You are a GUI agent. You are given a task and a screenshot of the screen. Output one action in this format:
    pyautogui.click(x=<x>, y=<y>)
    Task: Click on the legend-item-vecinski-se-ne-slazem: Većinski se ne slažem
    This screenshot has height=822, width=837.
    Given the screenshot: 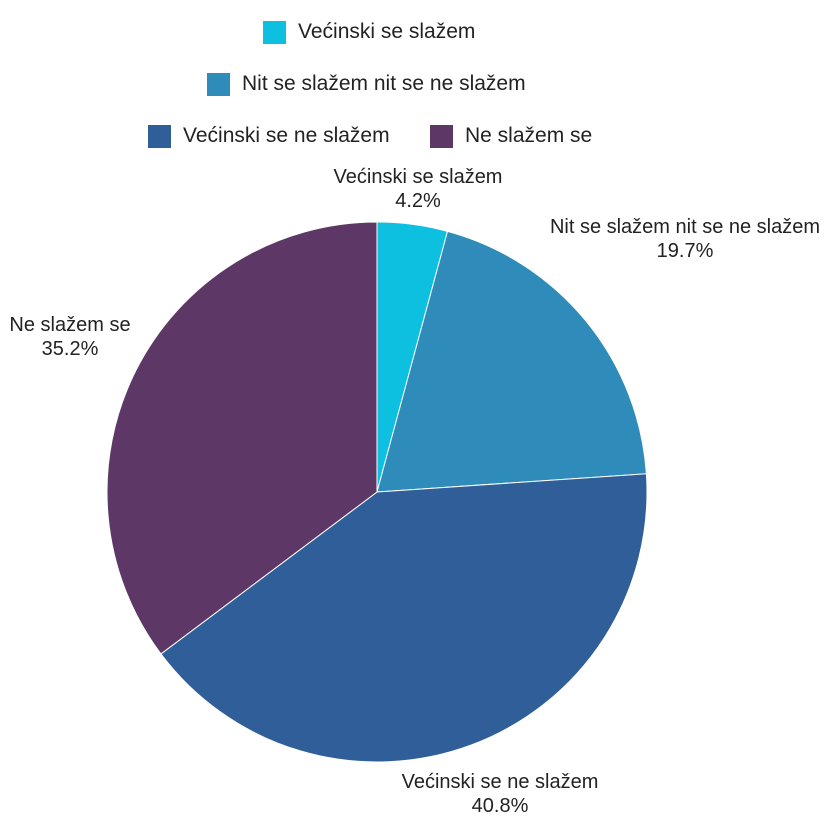 What is the action you would take?
    pyautogui.click(x=269, y=136)
    